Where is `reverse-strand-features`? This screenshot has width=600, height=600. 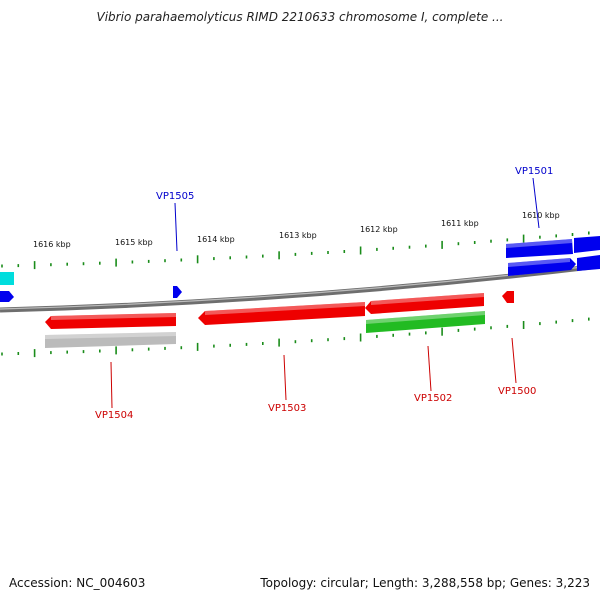
reverse-strand-features is located at coordinates (265, 320).